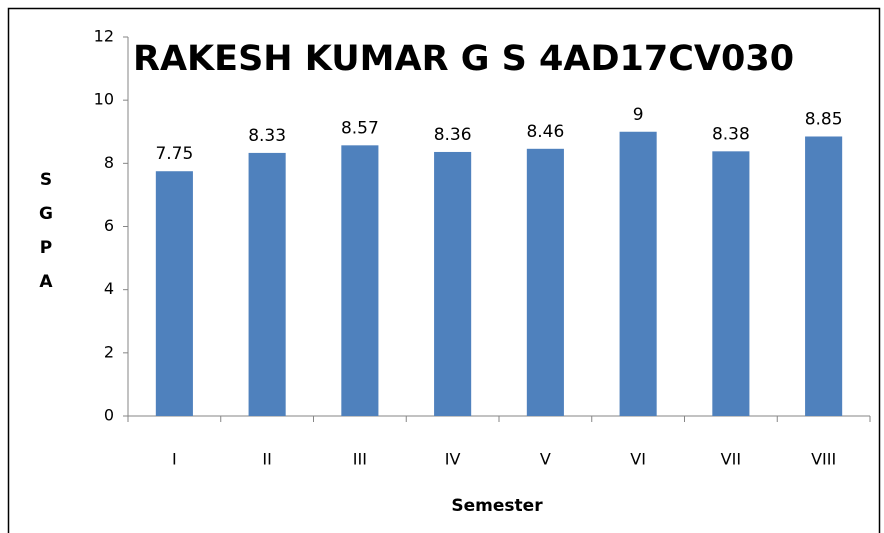 The height and width of the screenshot is (533, 884). What do you see at coordinates (109, 225) in the screenshot?
I see `y-tick-label: 6` at bounding box center [109, 225].